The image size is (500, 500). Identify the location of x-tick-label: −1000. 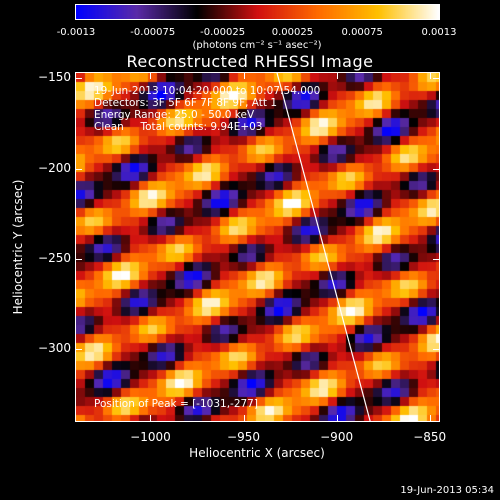
(150, 437).